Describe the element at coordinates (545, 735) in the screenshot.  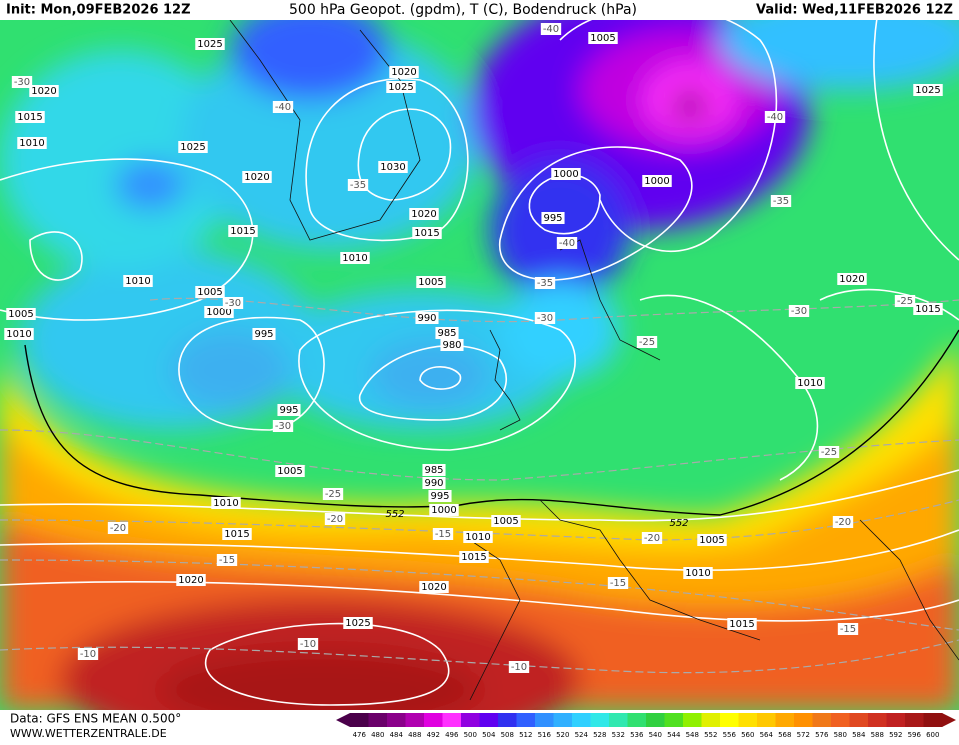
I see `colorbar-label: 516` at that location.